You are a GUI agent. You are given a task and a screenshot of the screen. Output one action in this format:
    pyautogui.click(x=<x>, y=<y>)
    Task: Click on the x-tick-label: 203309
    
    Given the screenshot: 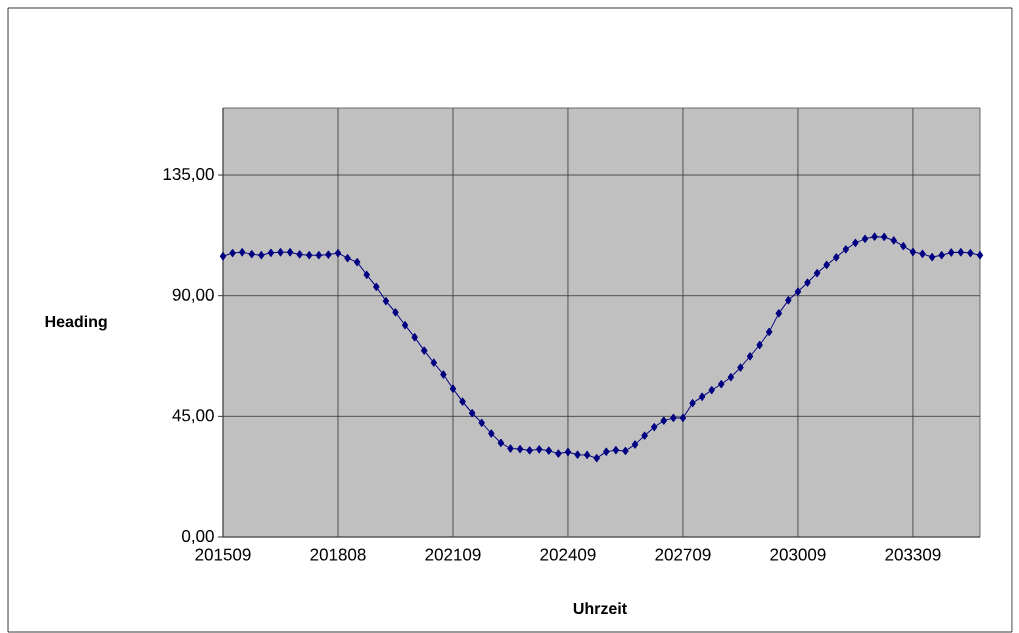 What is the action you would take?
    pyautogui.click(x=913, y=554)
    